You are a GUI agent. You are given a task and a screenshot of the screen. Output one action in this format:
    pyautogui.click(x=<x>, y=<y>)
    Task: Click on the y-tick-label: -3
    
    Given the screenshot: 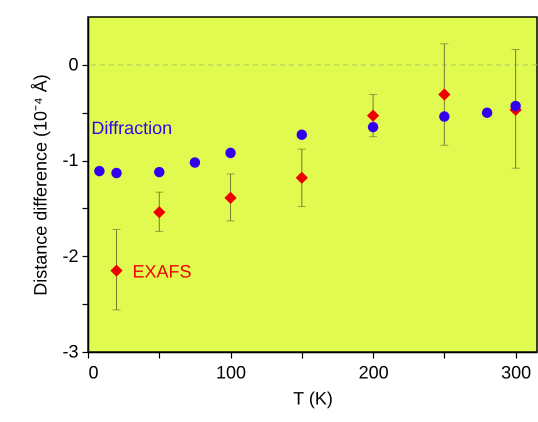 What is the action you would take?
    pyautogui.click(x=70, y=352)
    